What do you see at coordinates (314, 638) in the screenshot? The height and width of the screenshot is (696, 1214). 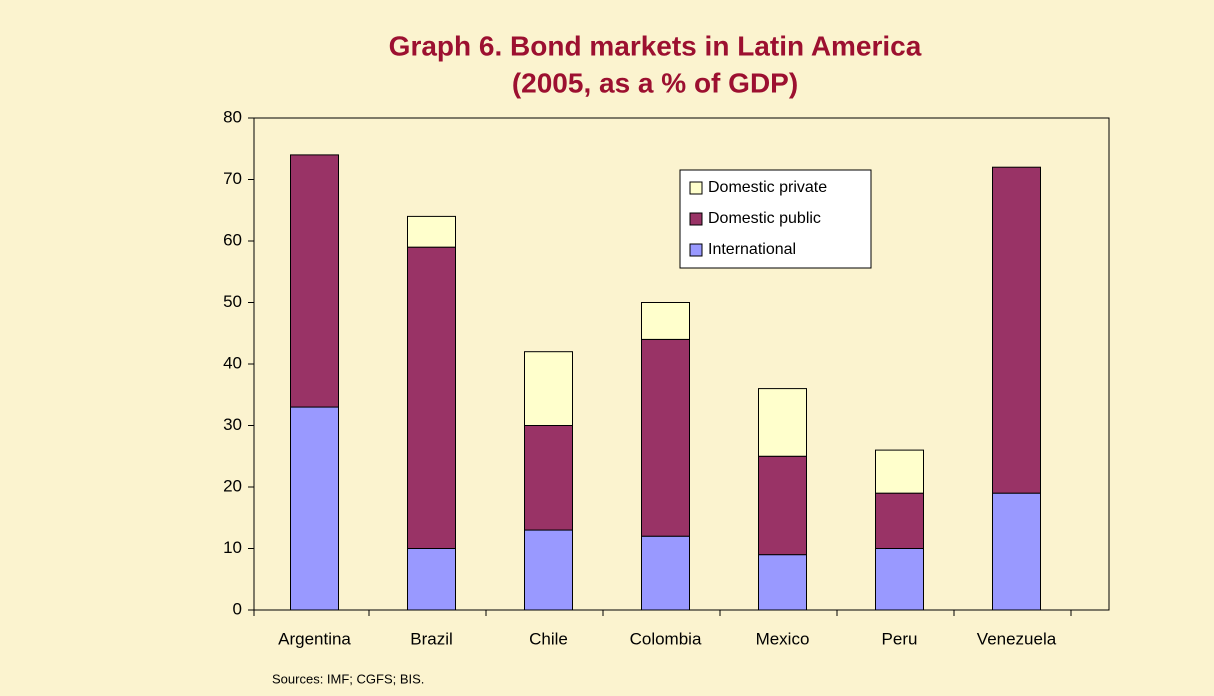 I see `x-tick-label: Argentina` at bounding box center [314, 638].